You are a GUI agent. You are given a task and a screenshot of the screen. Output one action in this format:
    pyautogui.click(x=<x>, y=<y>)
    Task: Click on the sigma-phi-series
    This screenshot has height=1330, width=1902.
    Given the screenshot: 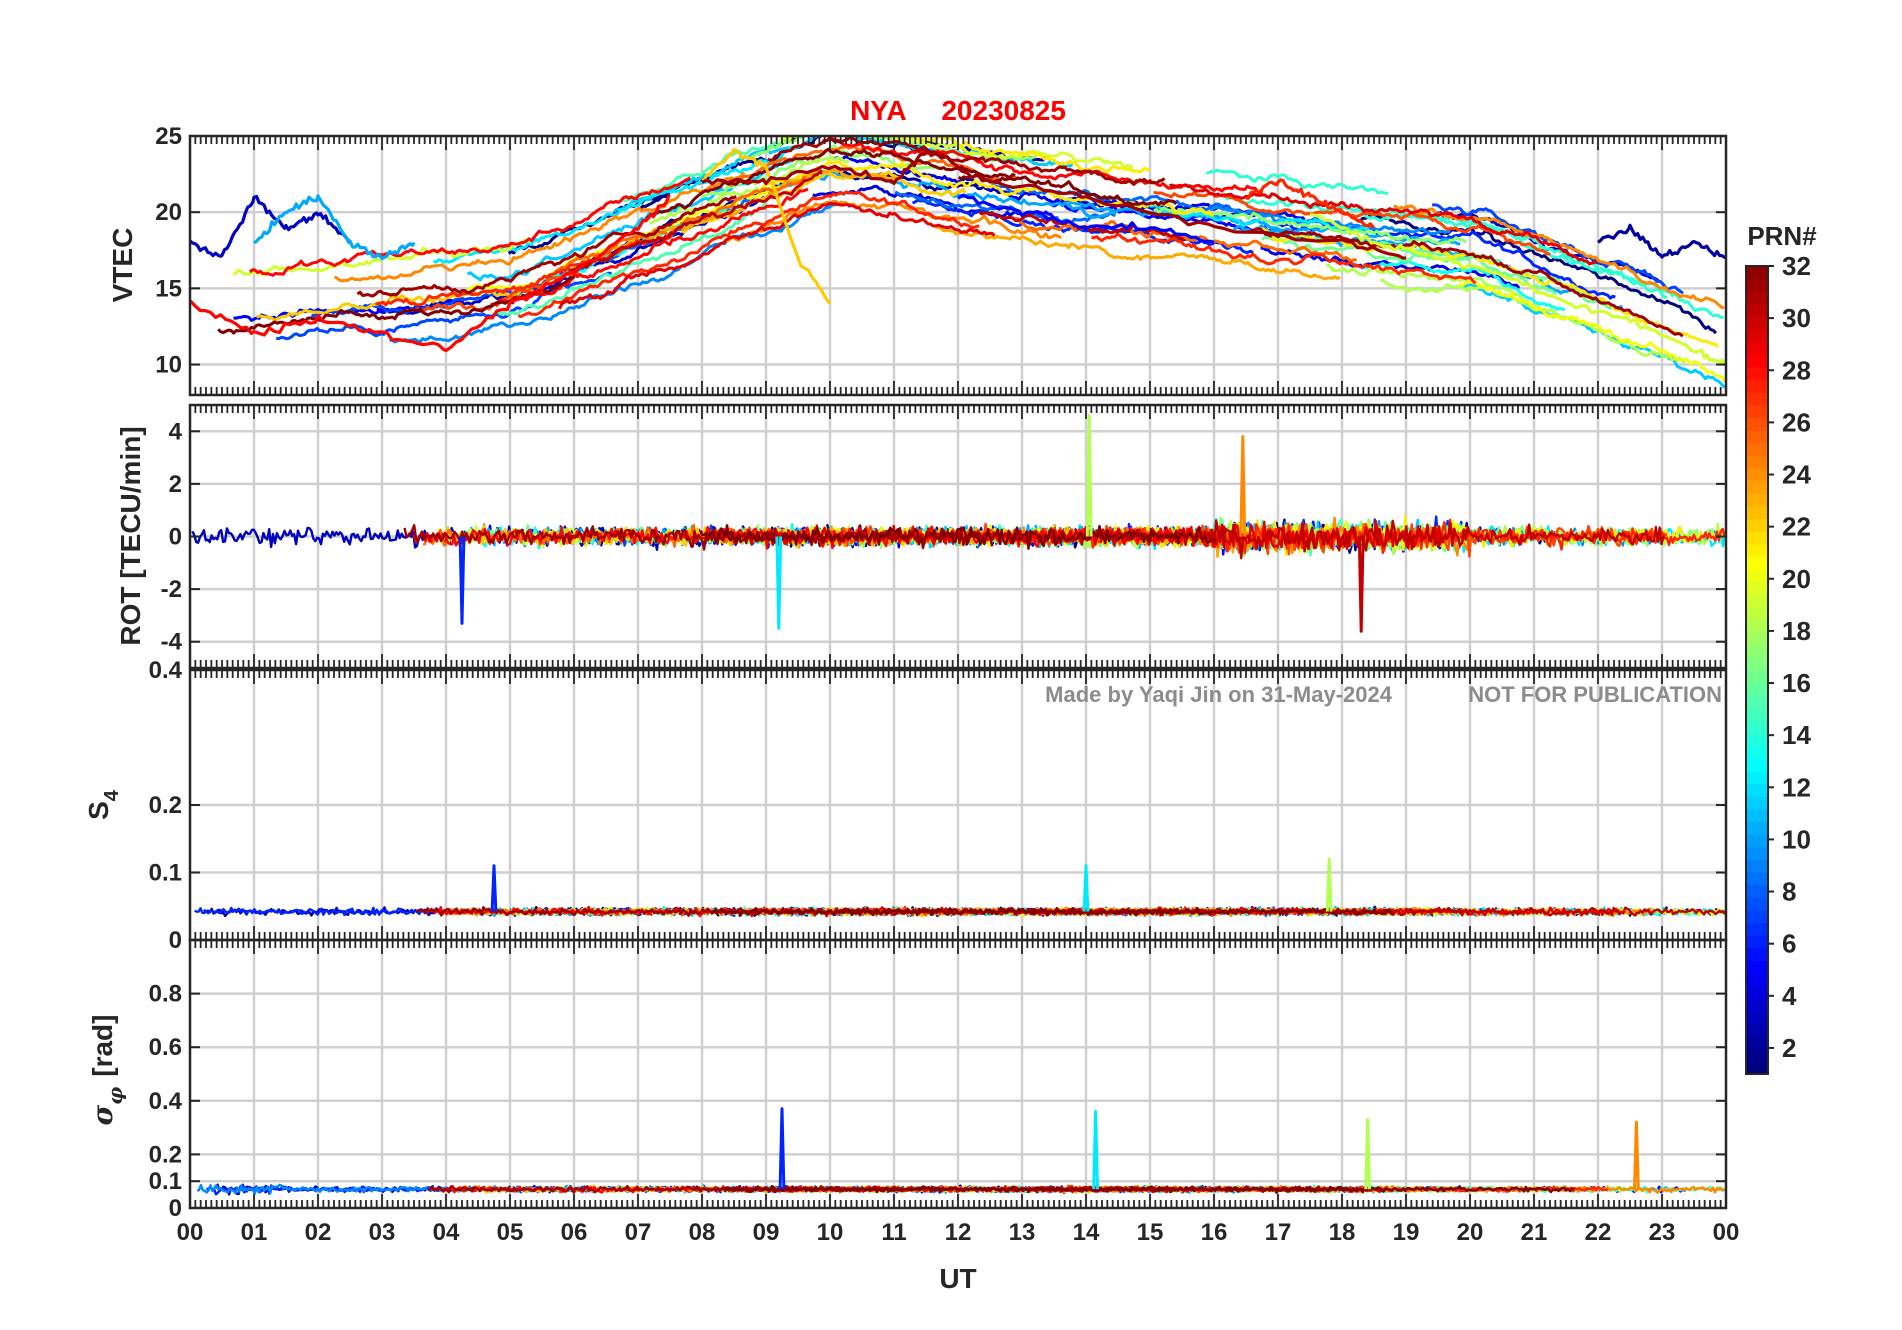 What is the action you would take?
    pyautogui.click(x=961, y=1151)
    